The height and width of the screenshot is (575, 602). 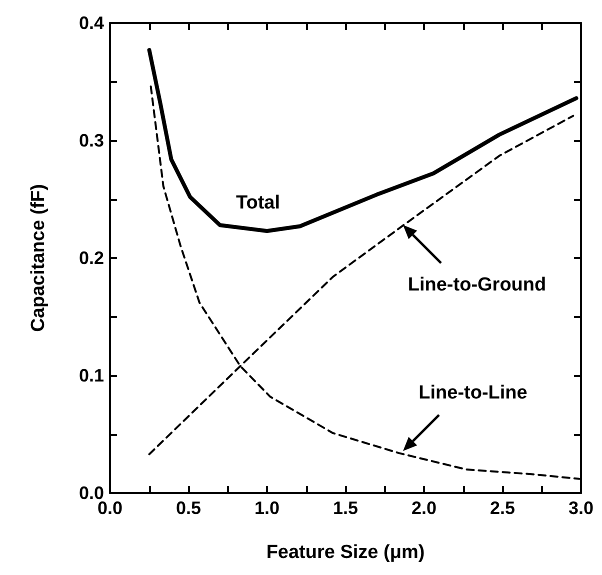 I want to click on x-tick-label: 2.0, so click(x=424, y=508).